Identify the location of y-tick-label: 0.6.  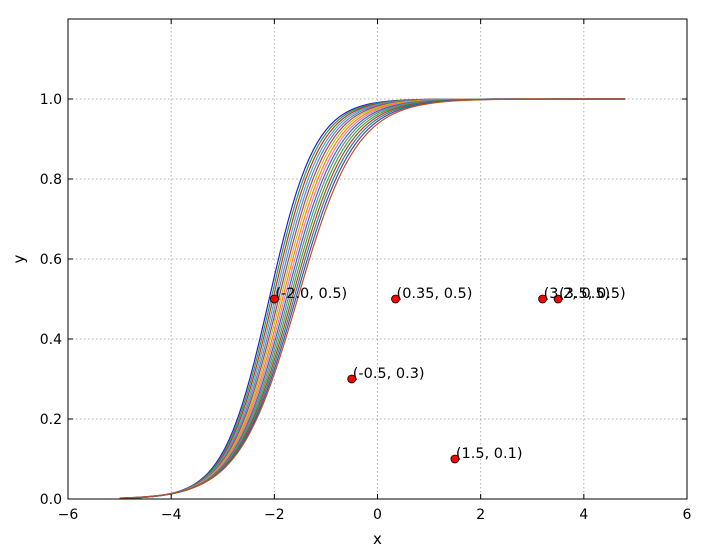
(51, 260).